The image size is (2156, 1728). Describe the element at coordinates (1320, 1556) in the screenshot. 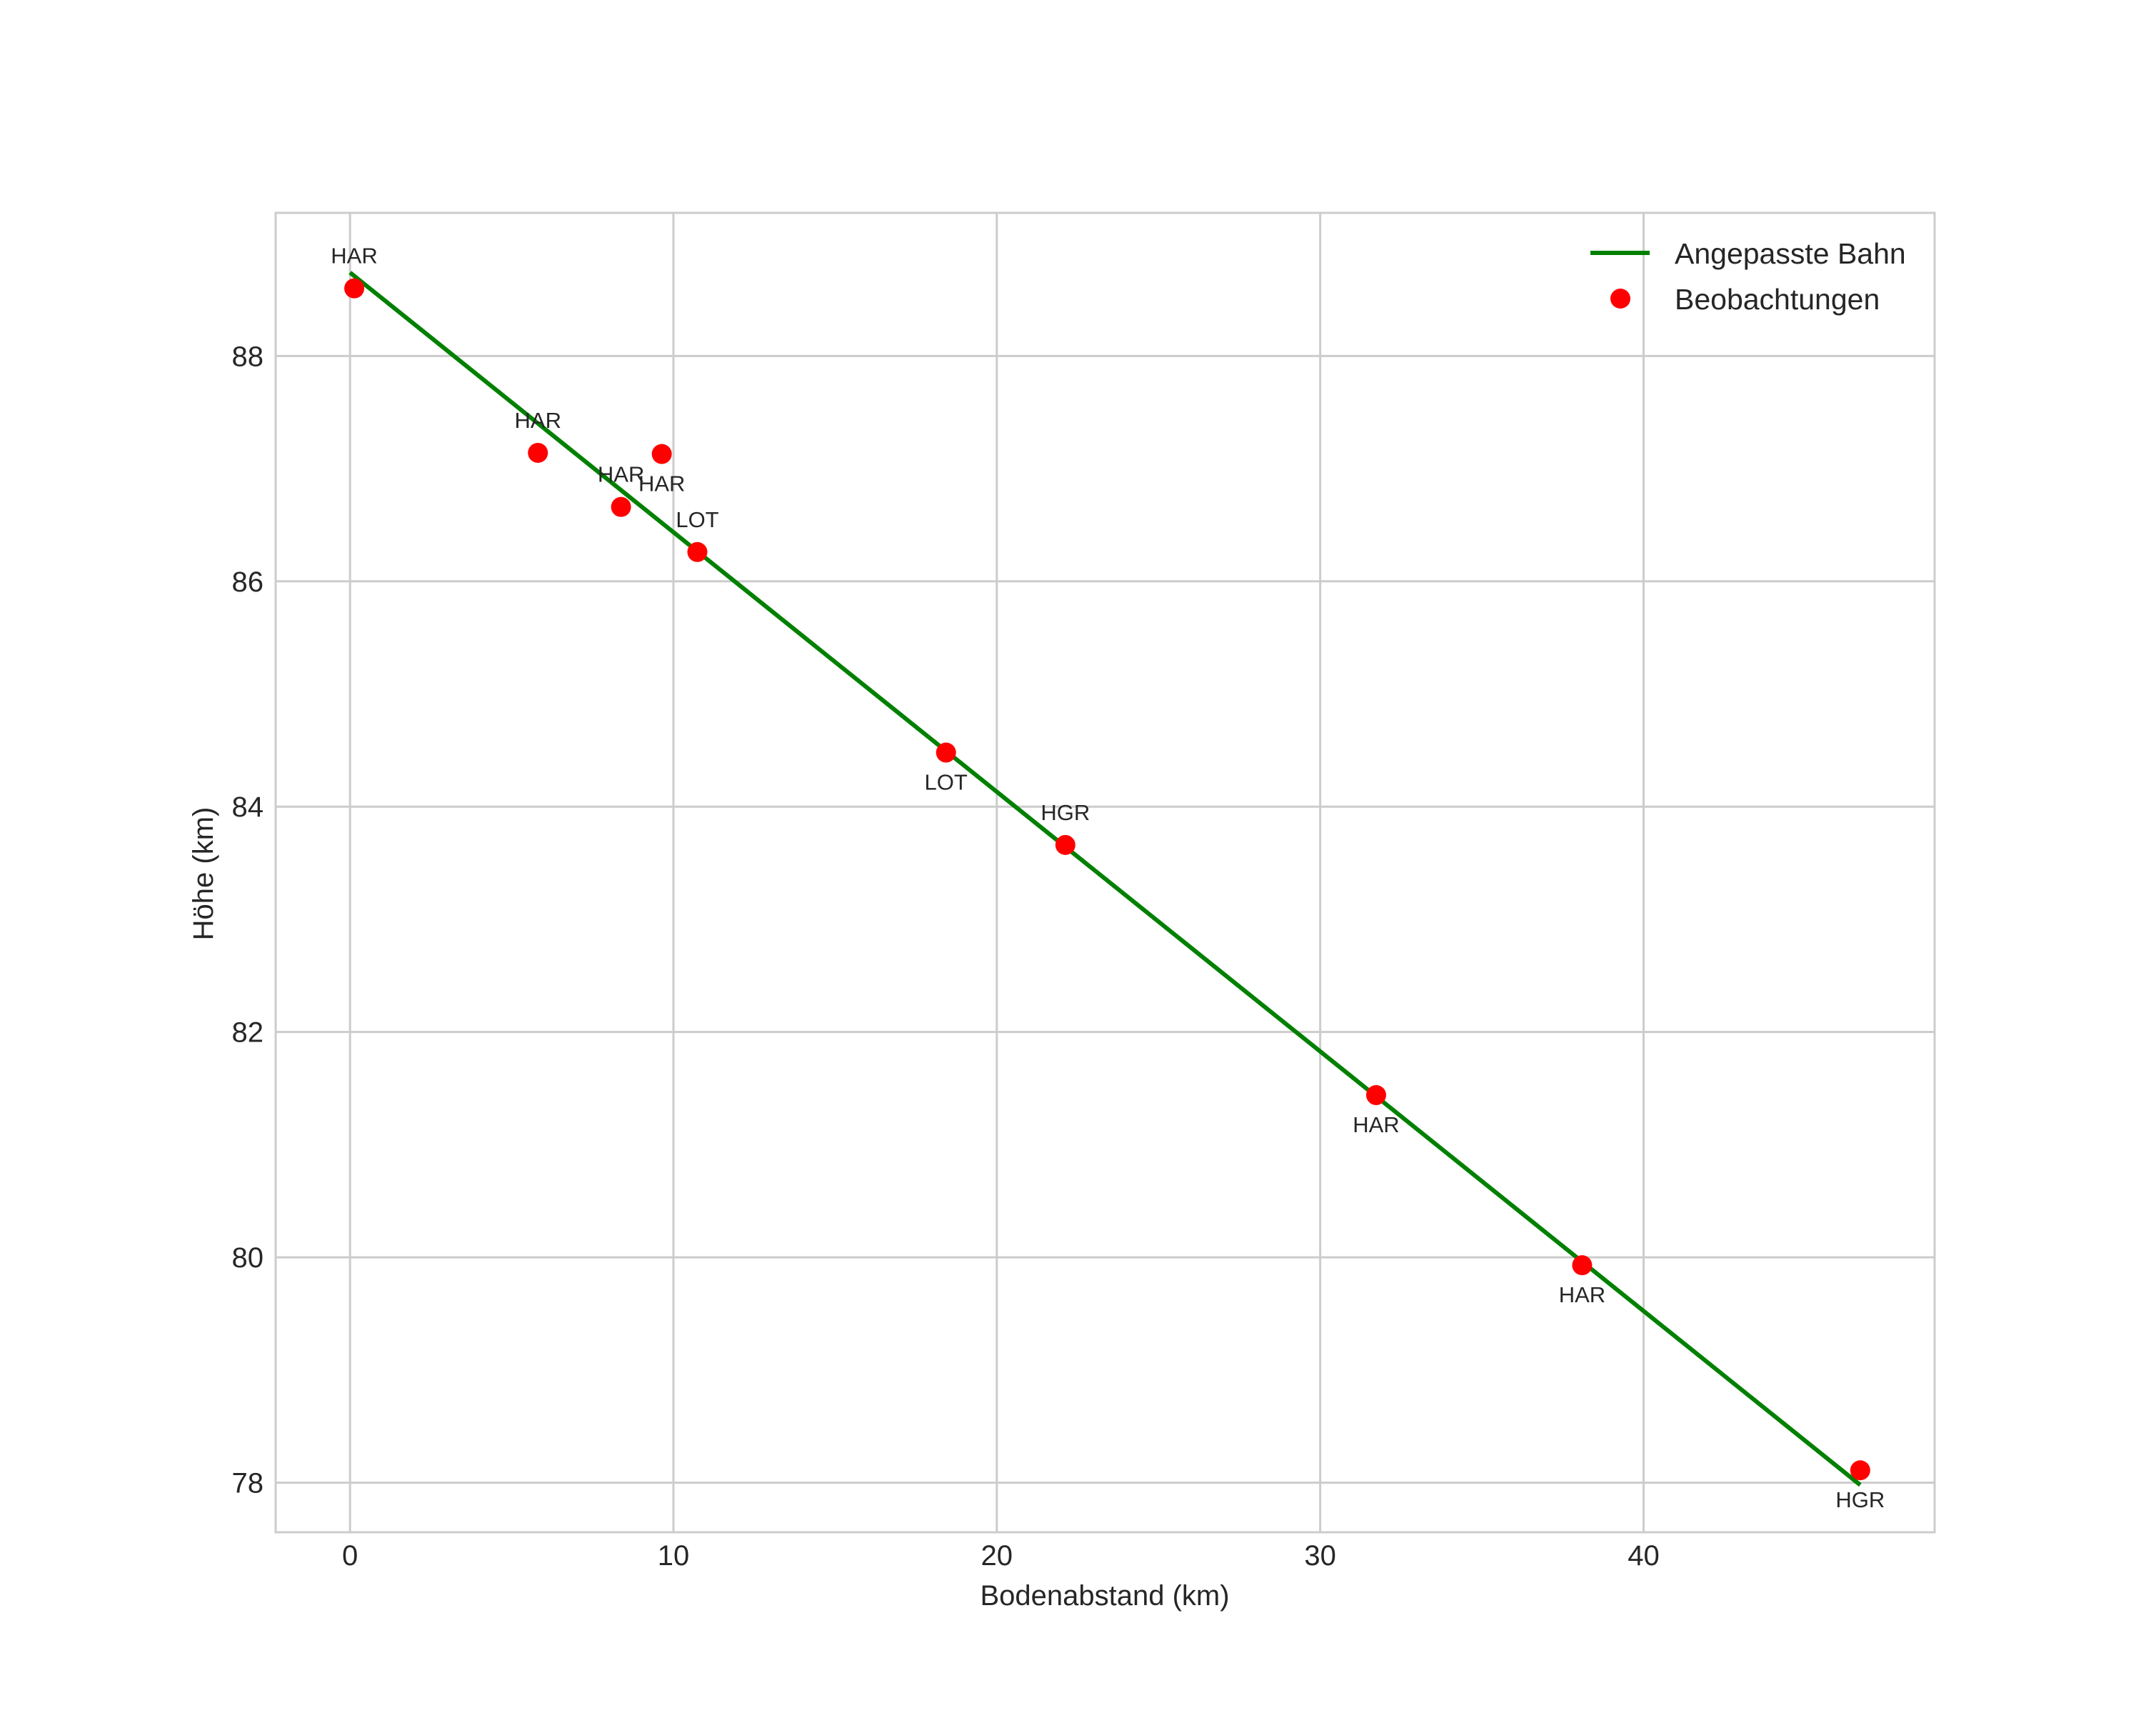

I see `x-tick-label: 30` at that location.